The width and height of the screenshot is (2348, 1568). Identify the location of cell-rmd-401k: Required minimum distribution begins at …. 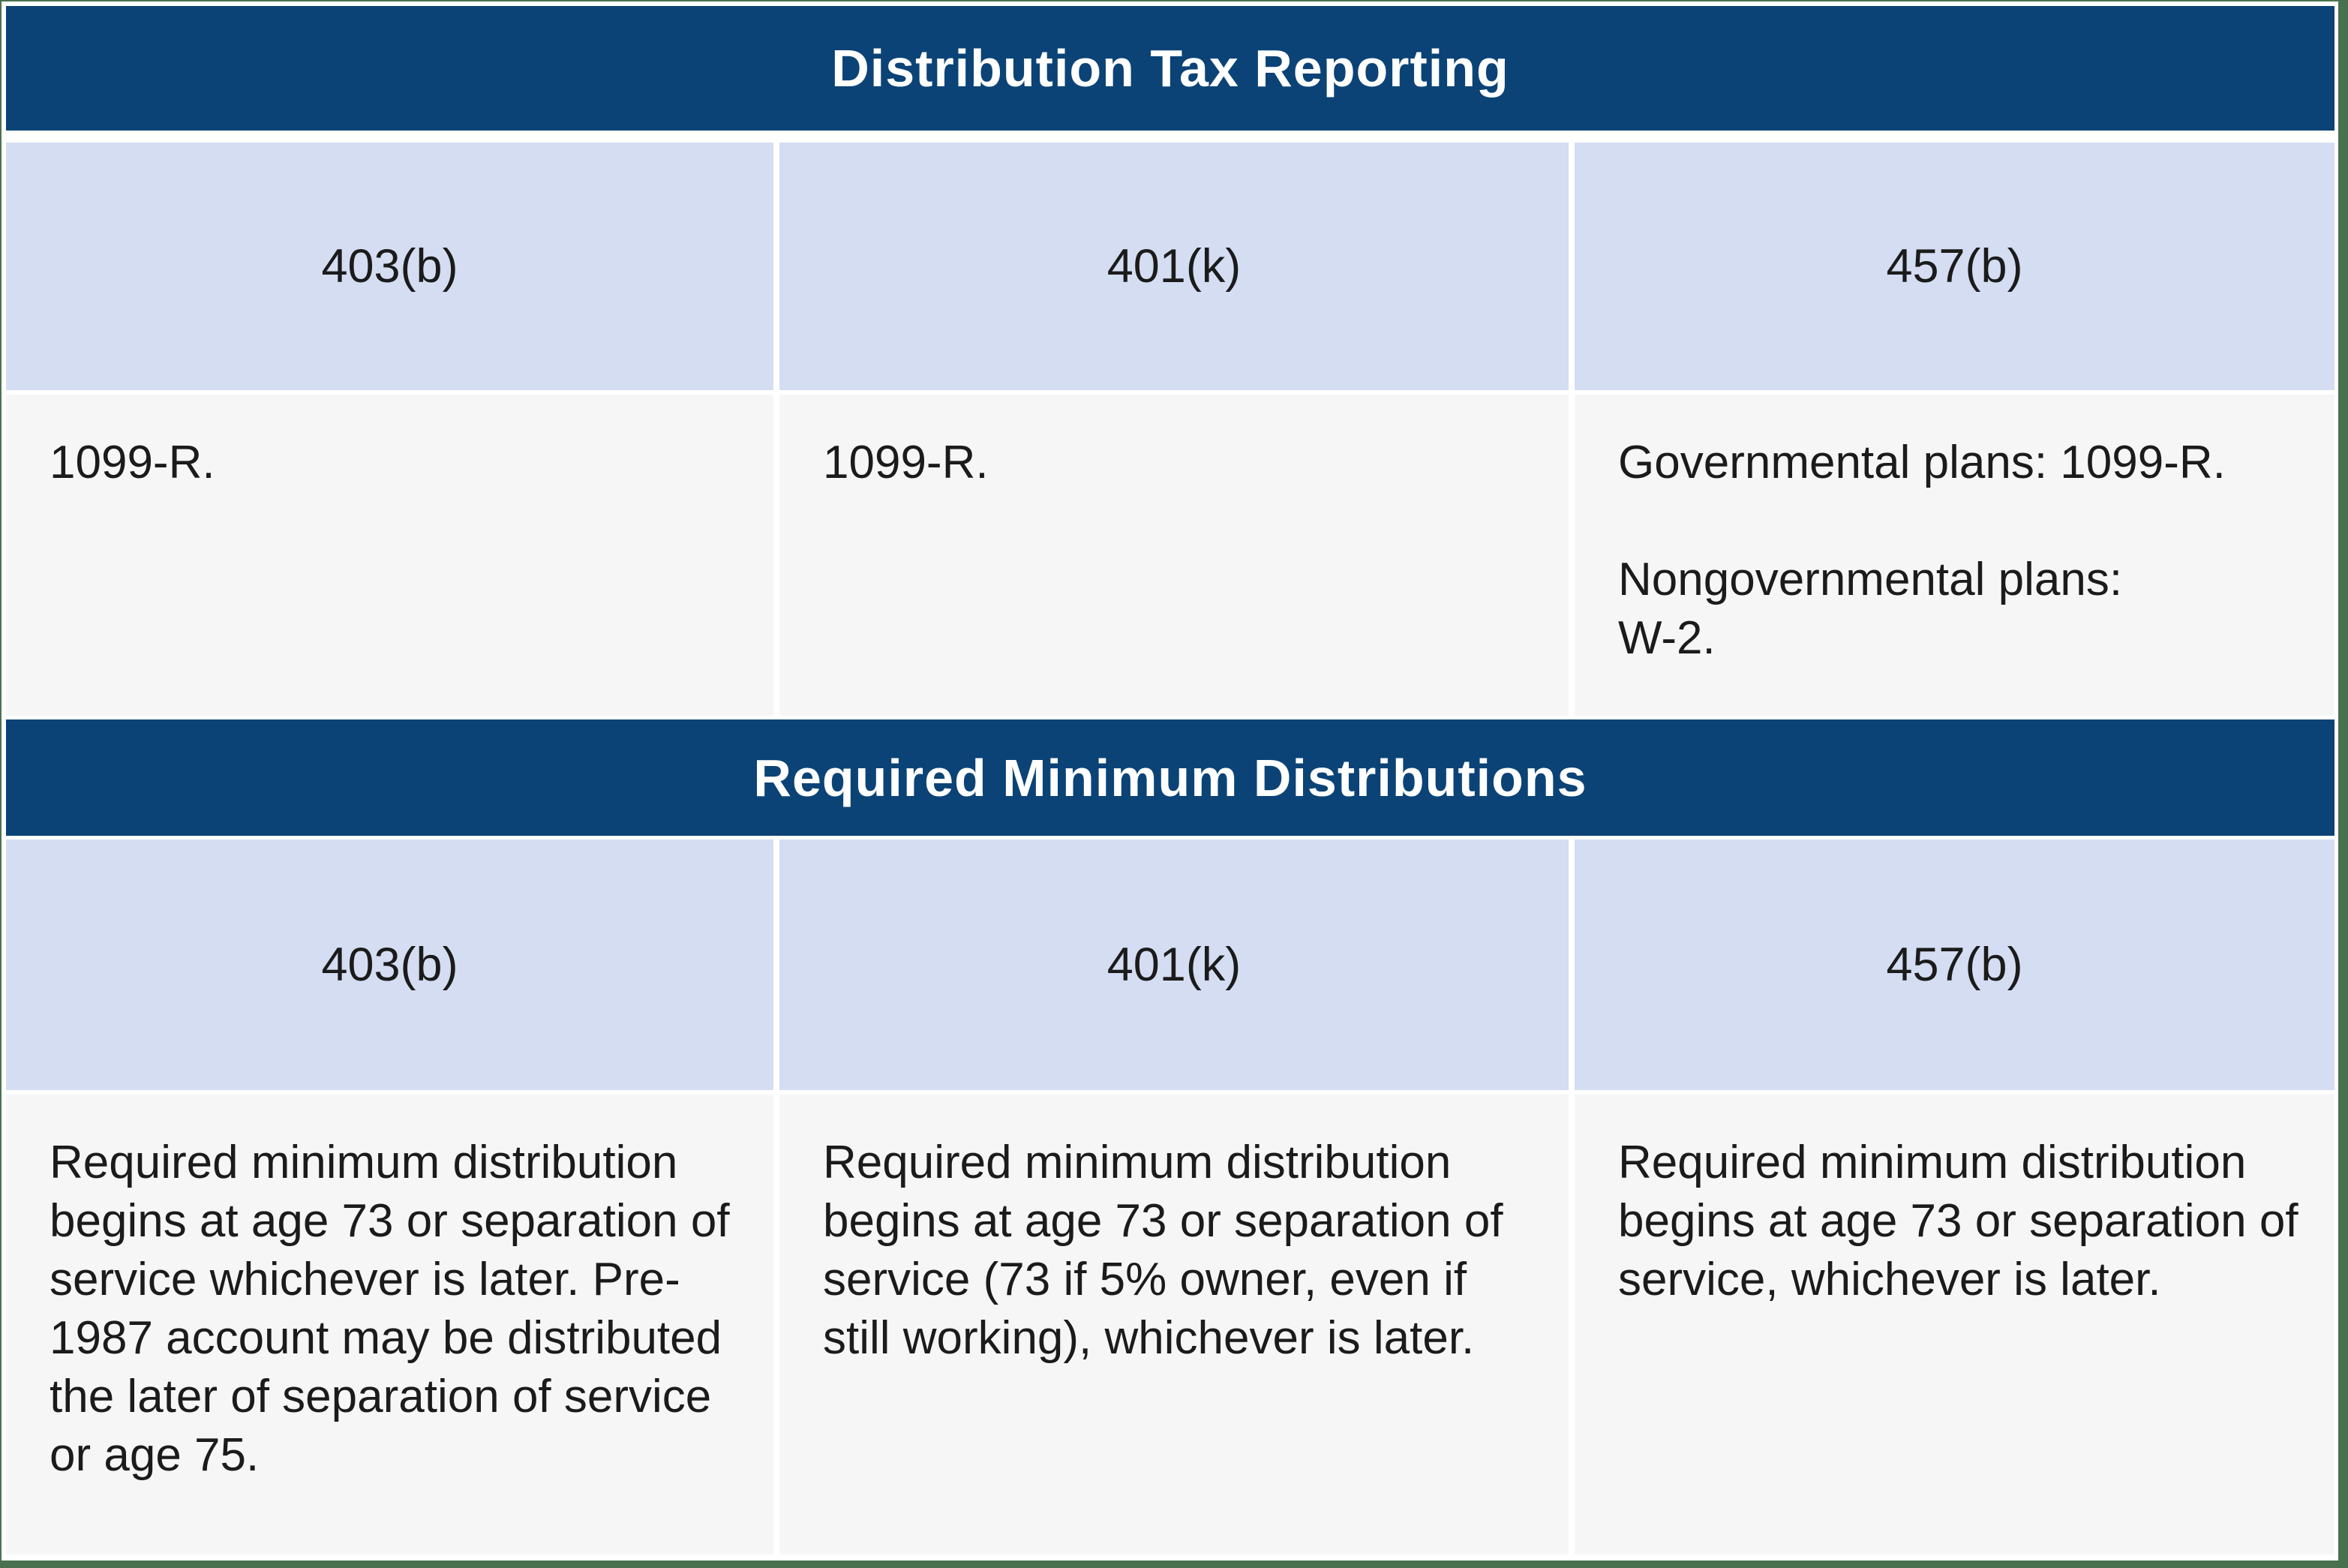
(1174, 1325).